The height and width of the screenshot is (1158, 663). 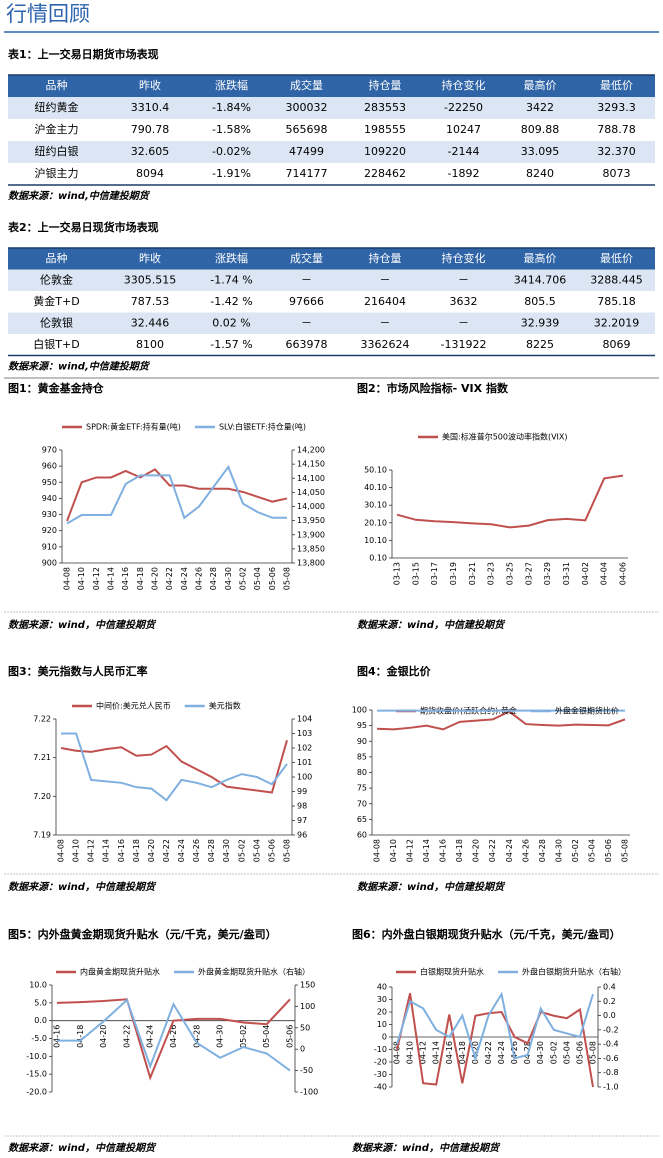 I want to click on x-tick-label: 05-08, so click(x=593, y=1052).